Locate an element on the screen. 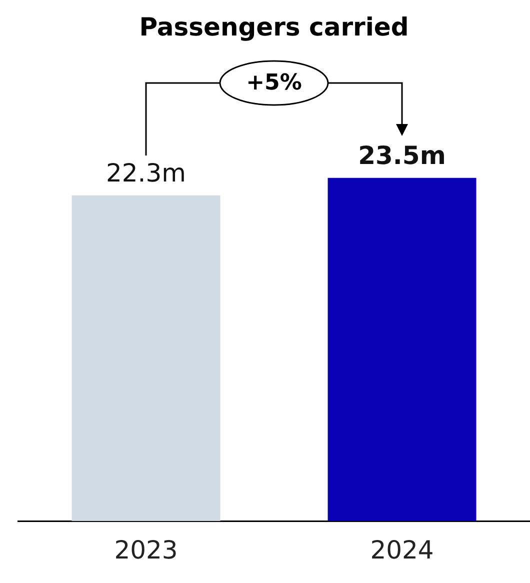 This screenshot has width=530, height=583. text: +5% is located at coordinates (274, 83).